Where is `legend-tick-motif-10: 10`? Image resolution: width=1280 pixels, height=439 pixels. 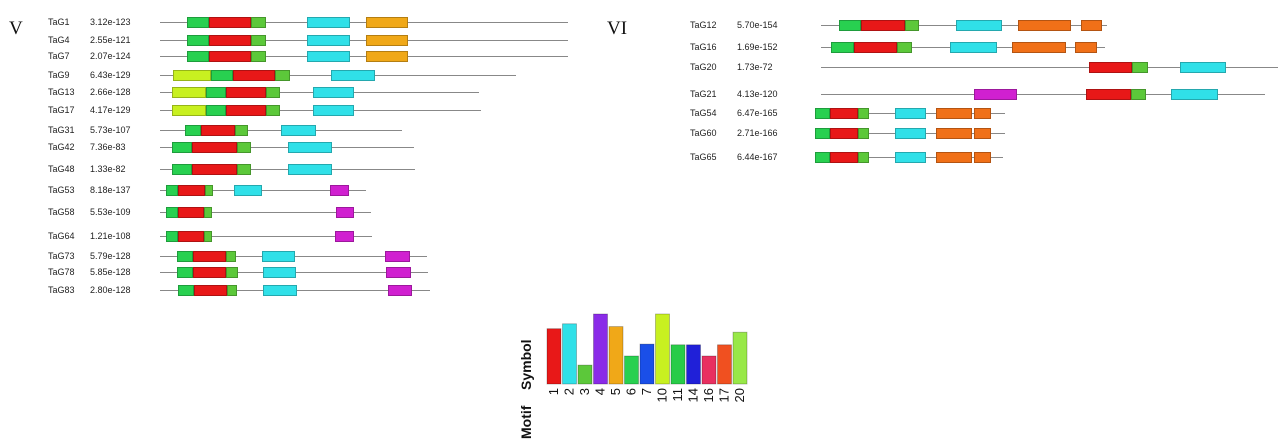 legend-tick-motif-10: 10 is located at coordinates (662, 395).